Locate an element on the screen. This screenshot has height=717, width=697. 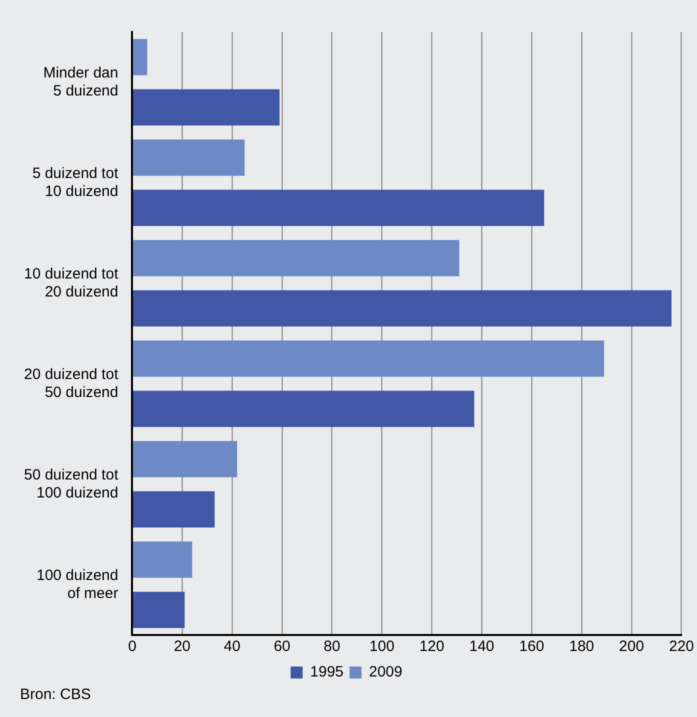
x-tick-label: 100 is located at coordinates (381, 647).